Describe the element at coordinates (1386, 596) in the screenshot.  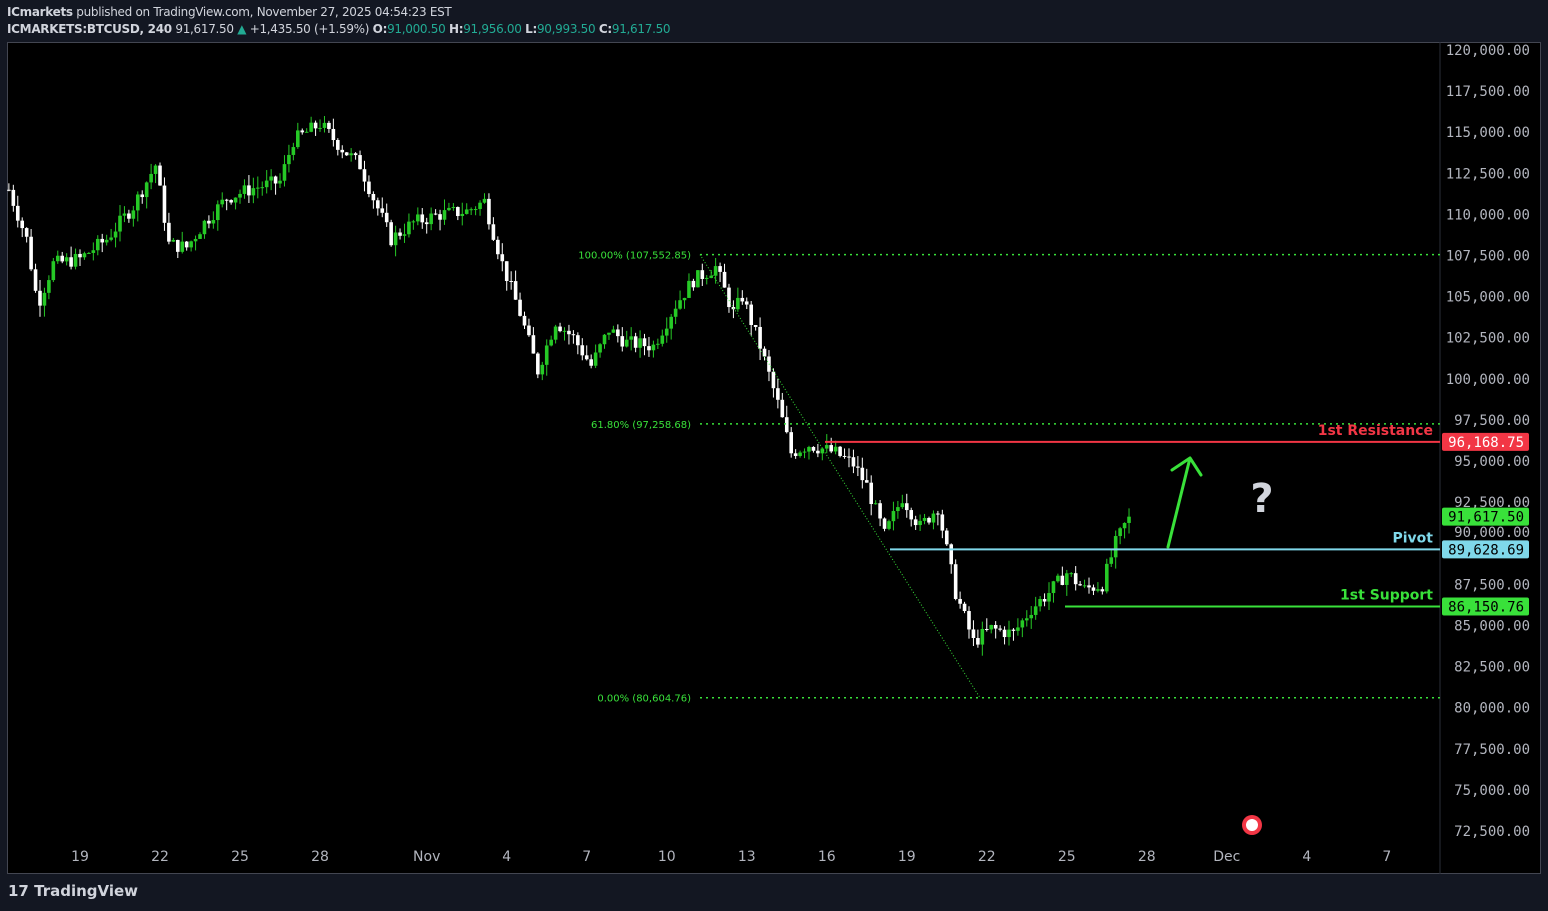
I see `level-label: 1st Support` at that location.